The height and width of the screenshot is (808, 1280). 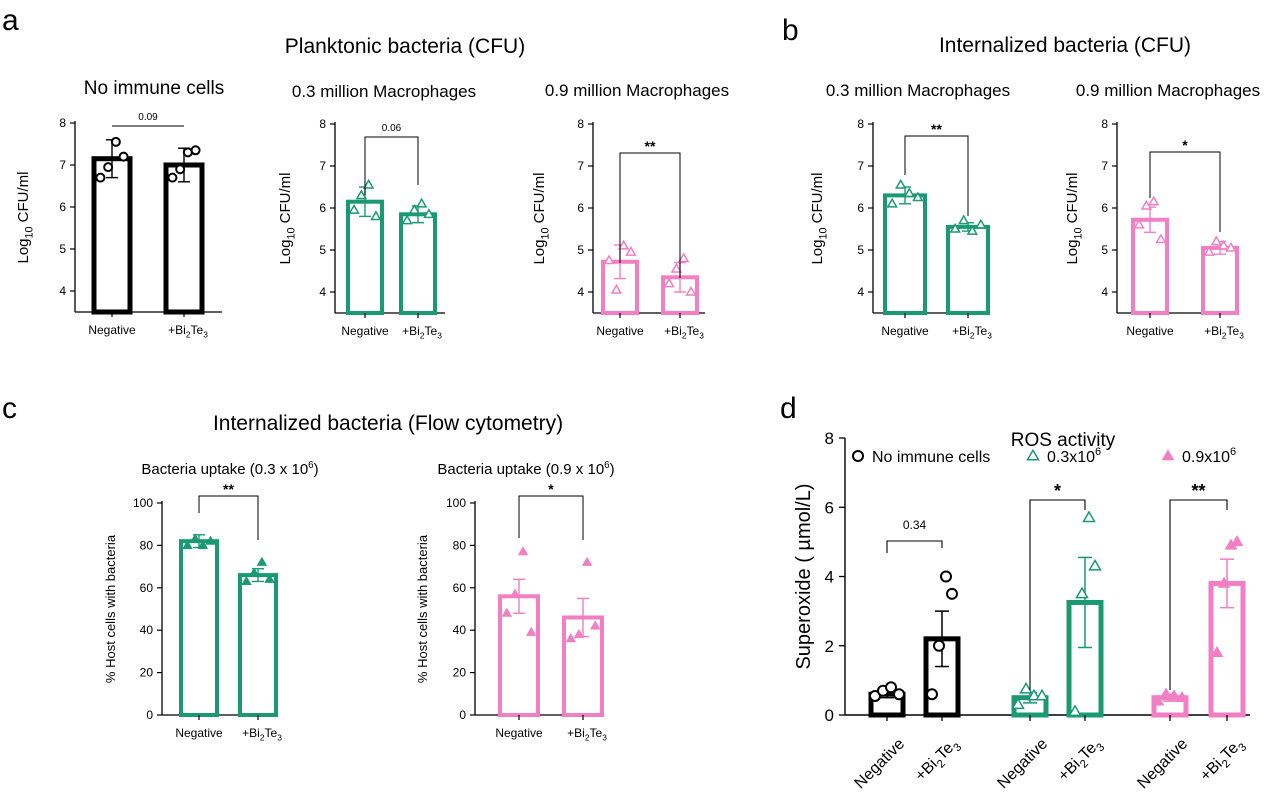 What do you see at coordinates (316, 469) in the screenshot?
I see `chart-title-part: )` at bounding box center [316, 469].